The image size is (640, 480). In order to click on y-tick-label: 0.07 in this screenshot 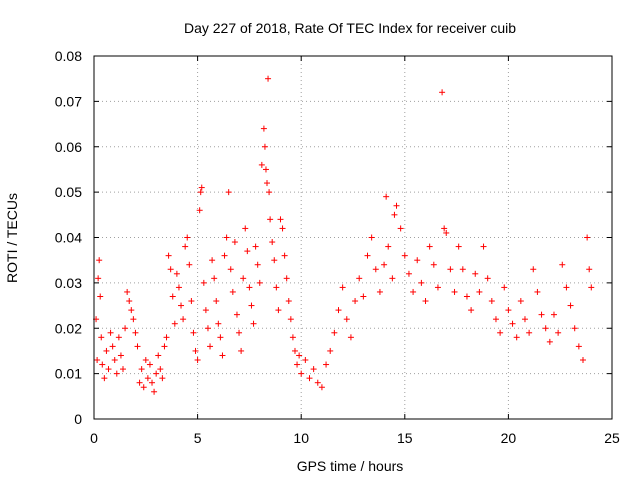, I will do `click(68, 101)`.